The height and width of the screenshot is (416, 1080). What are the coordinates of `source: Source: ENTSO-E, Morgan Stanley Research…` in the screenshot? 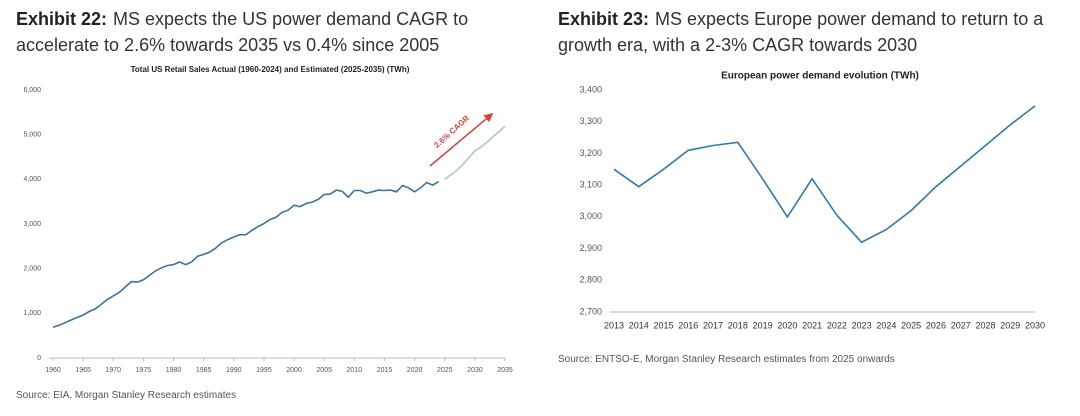 It's located at (726, 359).